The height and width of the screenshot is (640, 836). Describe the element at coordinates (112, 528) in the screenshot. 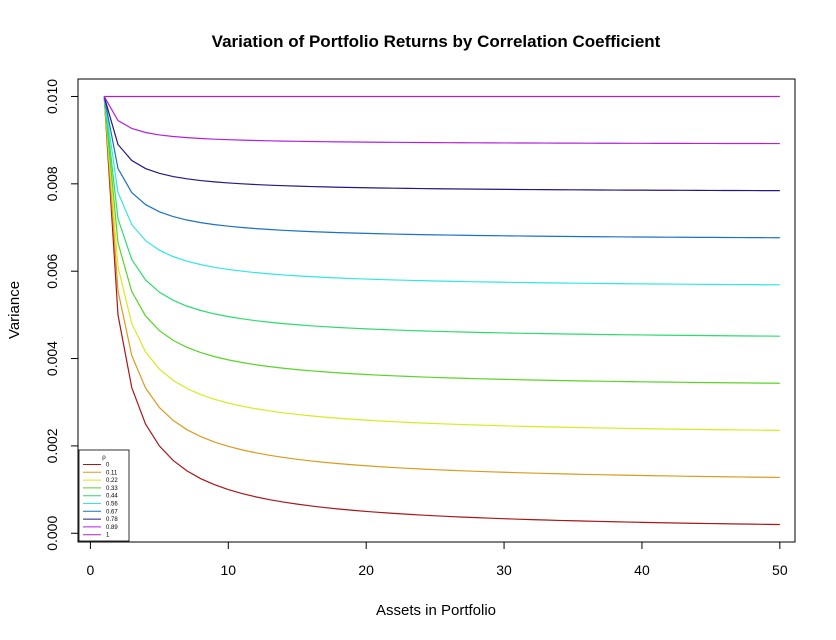

I see `legend-label: 0.89` at that location.